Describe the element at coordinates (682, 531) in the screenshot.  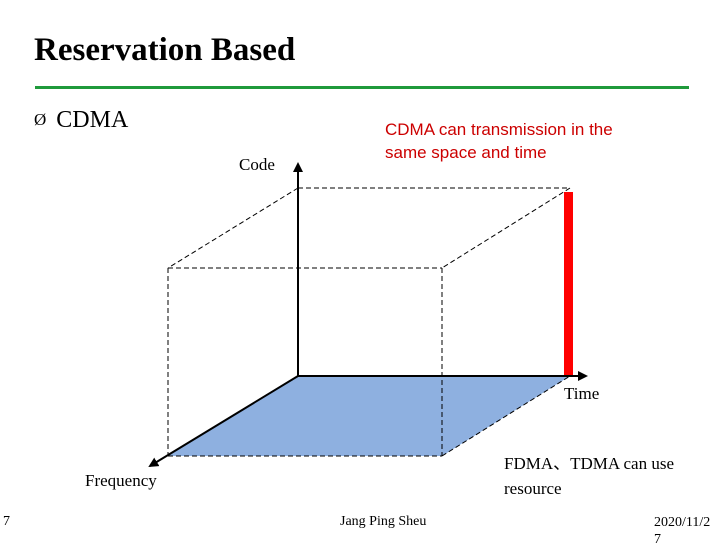
I see `footer-date: 2020/11/27` at that location.